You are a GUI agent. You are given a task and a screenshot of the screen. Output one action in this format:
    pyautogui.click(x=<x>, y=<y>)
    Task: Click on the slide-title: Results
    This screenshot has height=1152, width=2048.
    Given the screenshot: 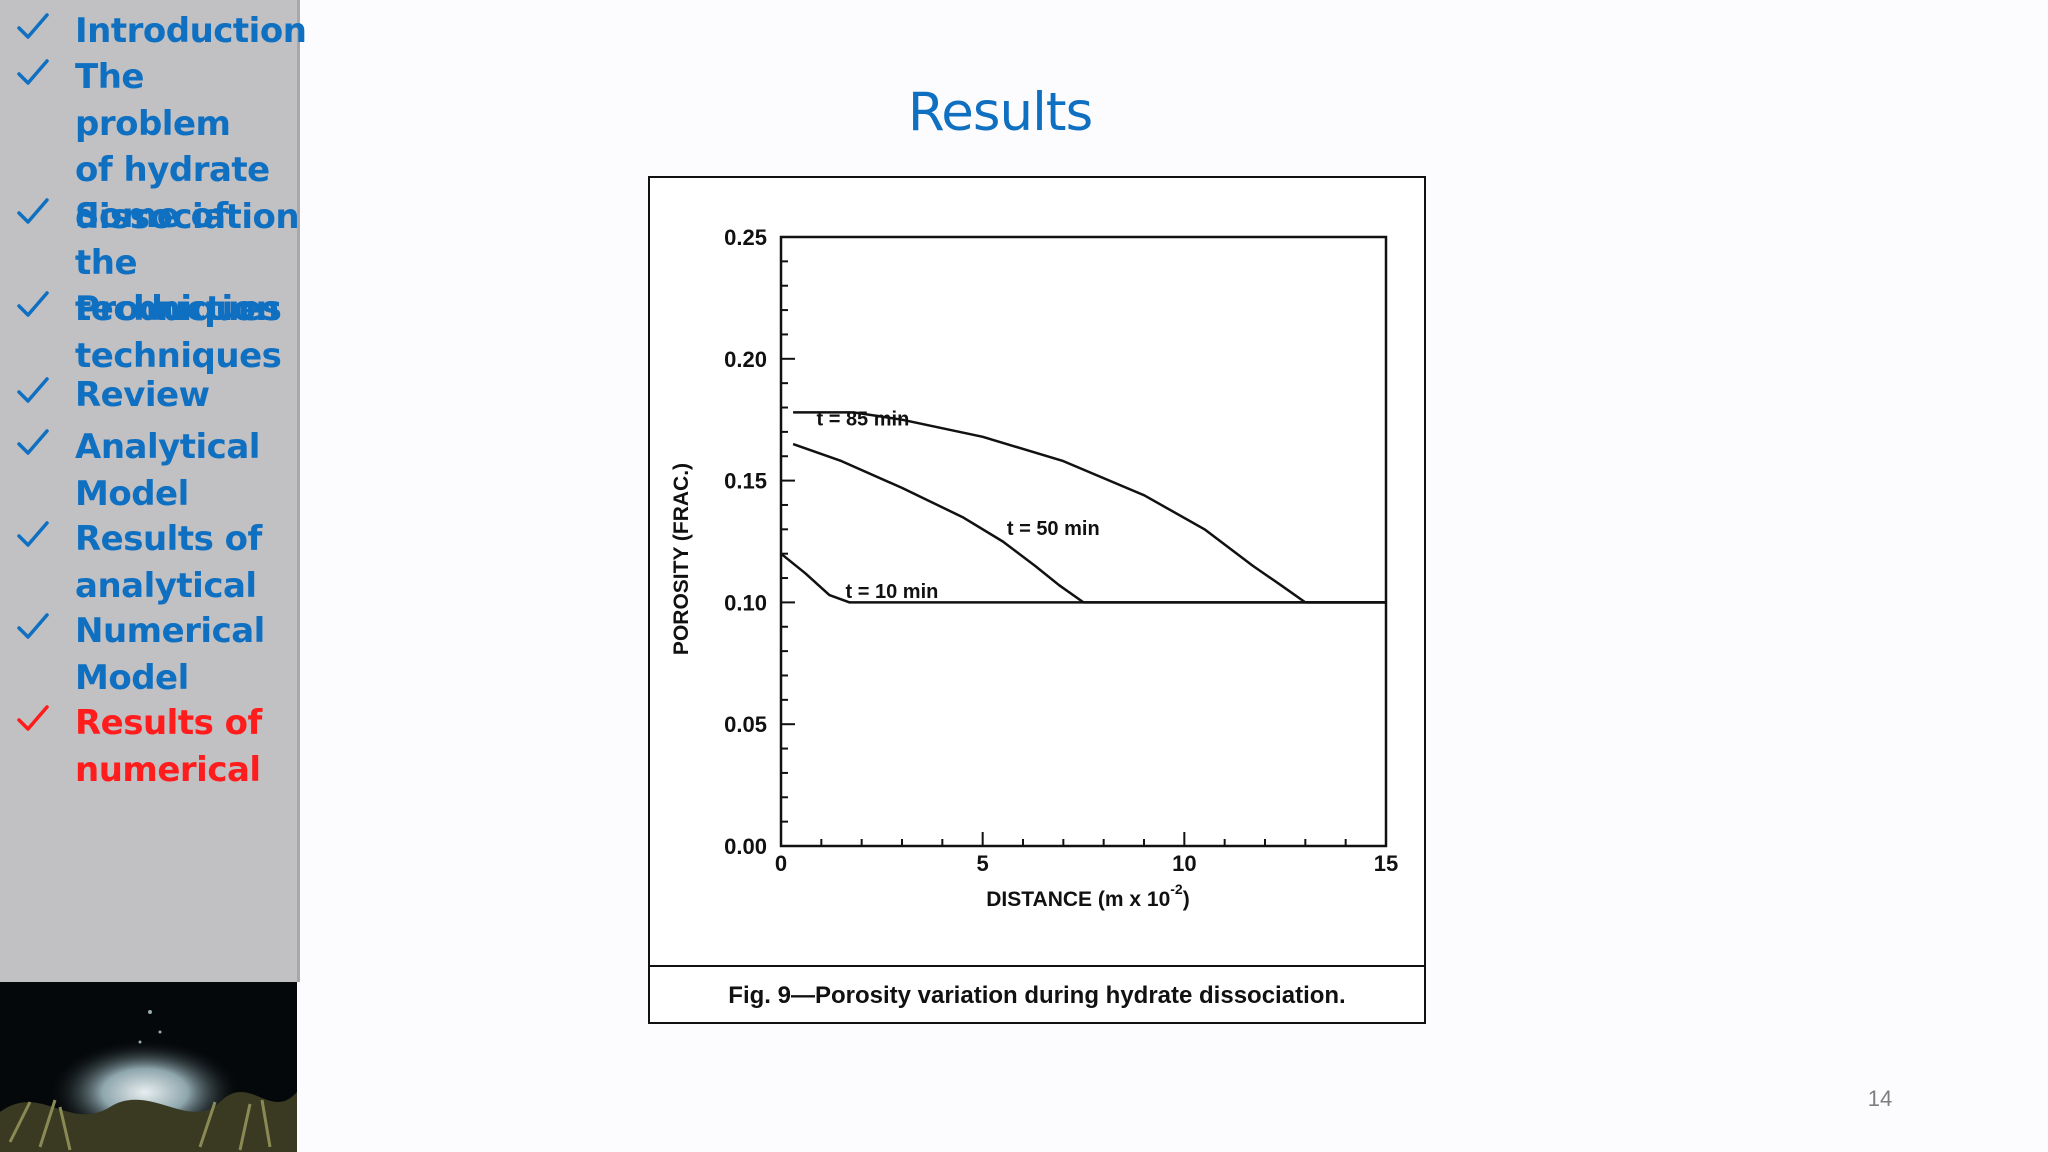 What is the action you would take?
    pyautogui.click(x=1000, y=112)
    